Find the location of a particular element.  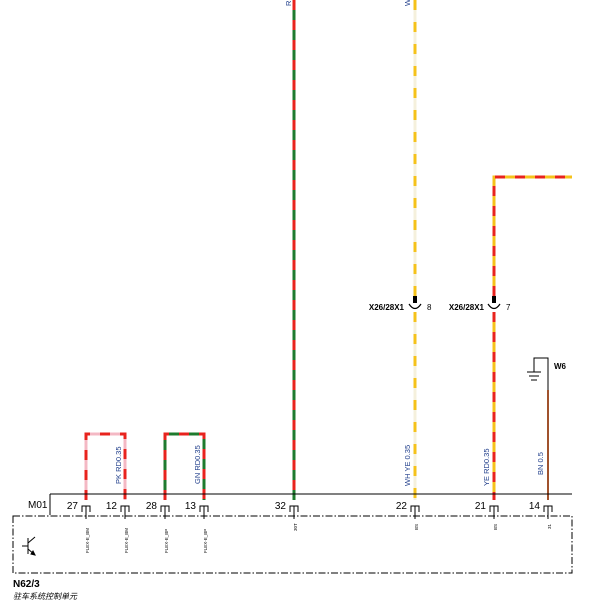

module-name: 驻车系统控制单元 is located at coordinates (45, 596).